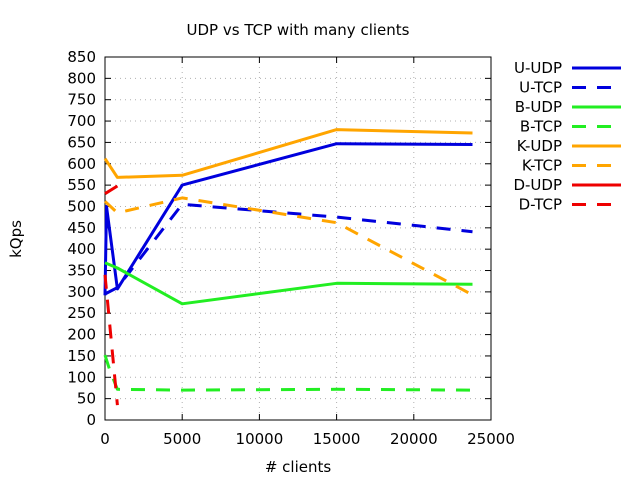  I want to click on y-tick-label: 50, so click(86, 399).